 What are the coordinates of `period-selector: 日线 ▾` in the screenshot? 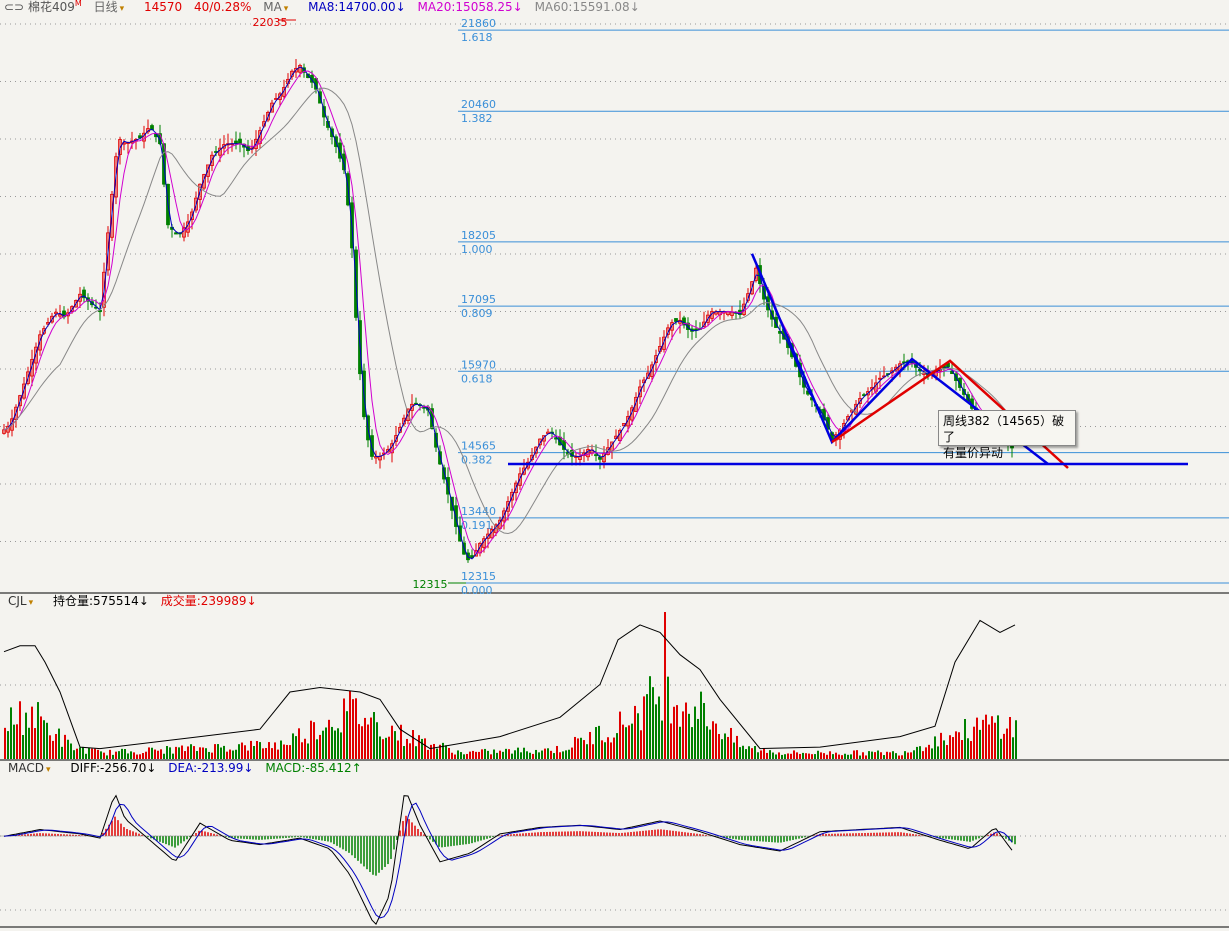 It's located at (109, 7).